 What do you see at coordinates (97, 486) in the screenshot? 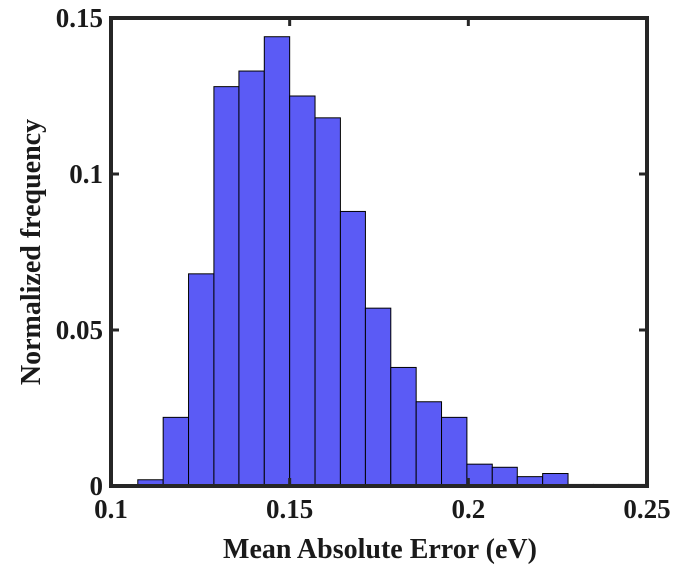
I see `y-tick-label: 0` at bounding box center [97, 486].